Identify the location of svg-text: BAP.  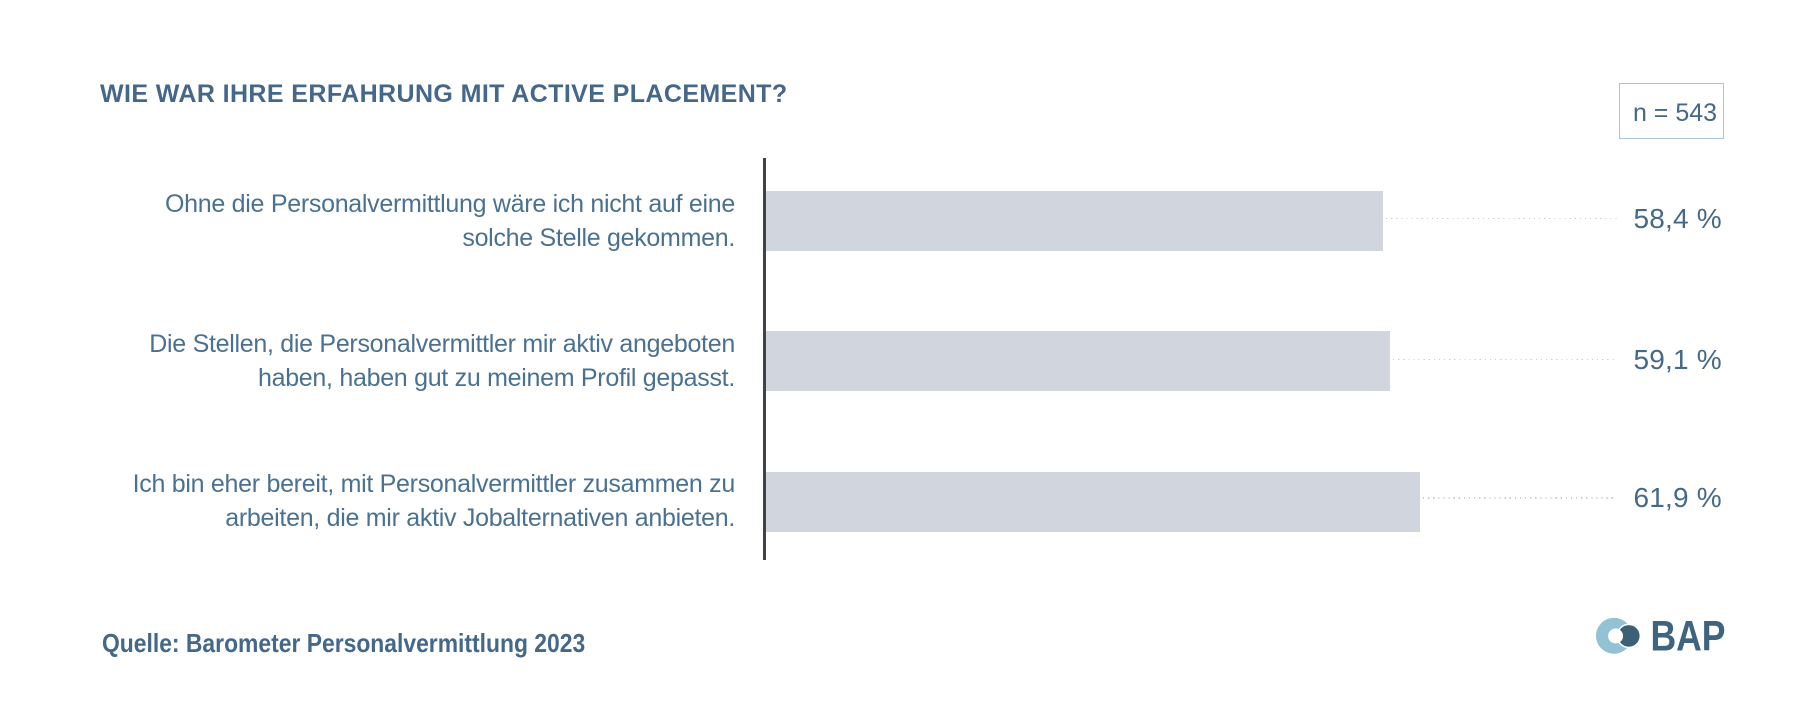
(1688, 636).